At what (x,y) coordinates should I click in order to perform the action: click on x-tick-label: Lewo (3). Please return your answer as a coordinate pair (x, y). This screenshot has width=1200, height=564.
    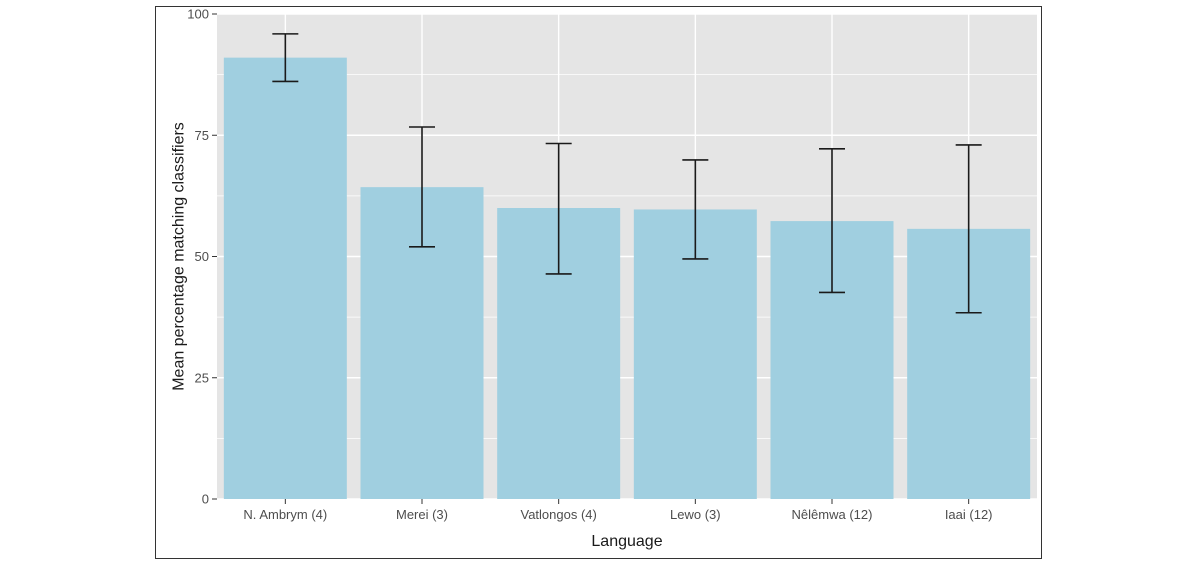
    Looking at the image, I should click on (695, 514).